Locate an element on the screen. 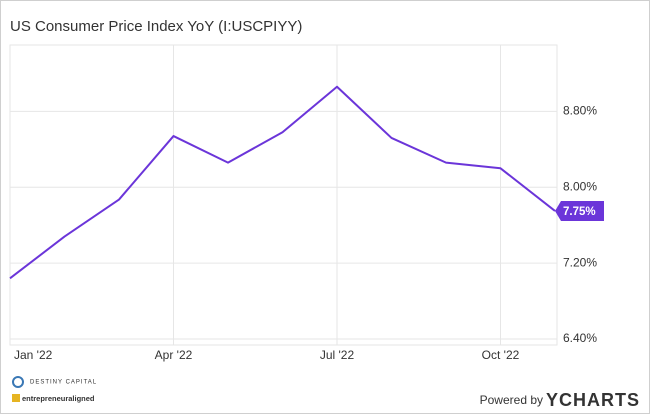  x-tick-label: Jul '22 is located at coordinates (337, 355).